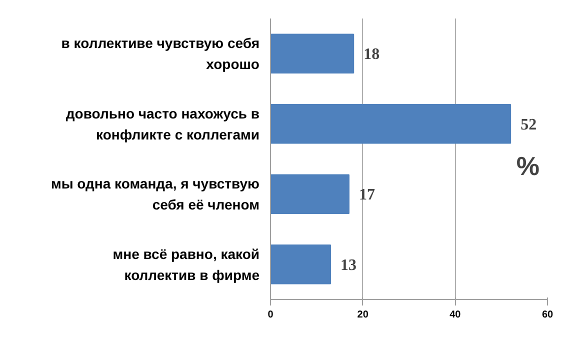 This screenshot has height=337, width=577. Describe the element at coordinates (363, 315) in the screenshot. I see `x-tick-label: 20` at that location.